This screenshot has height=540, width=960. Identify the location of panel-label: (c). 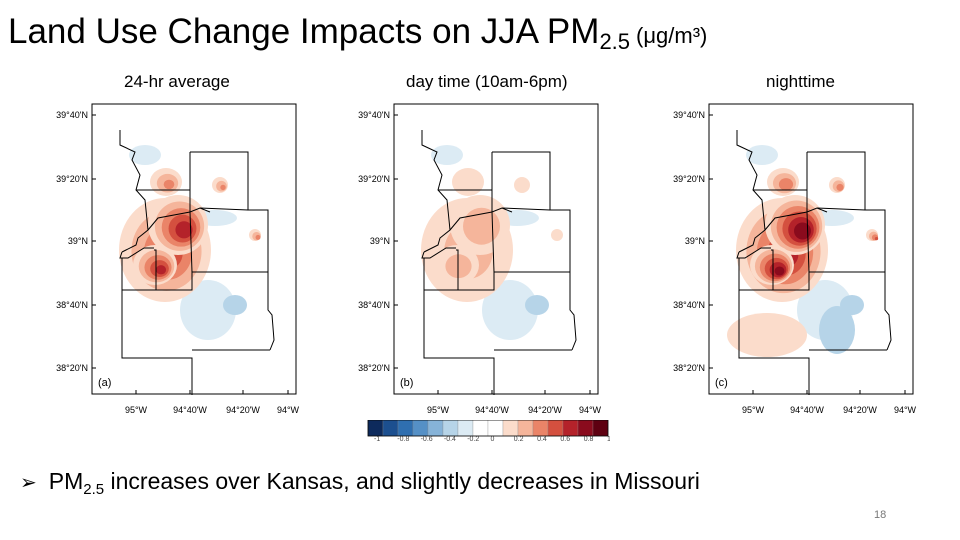
(721, 383).